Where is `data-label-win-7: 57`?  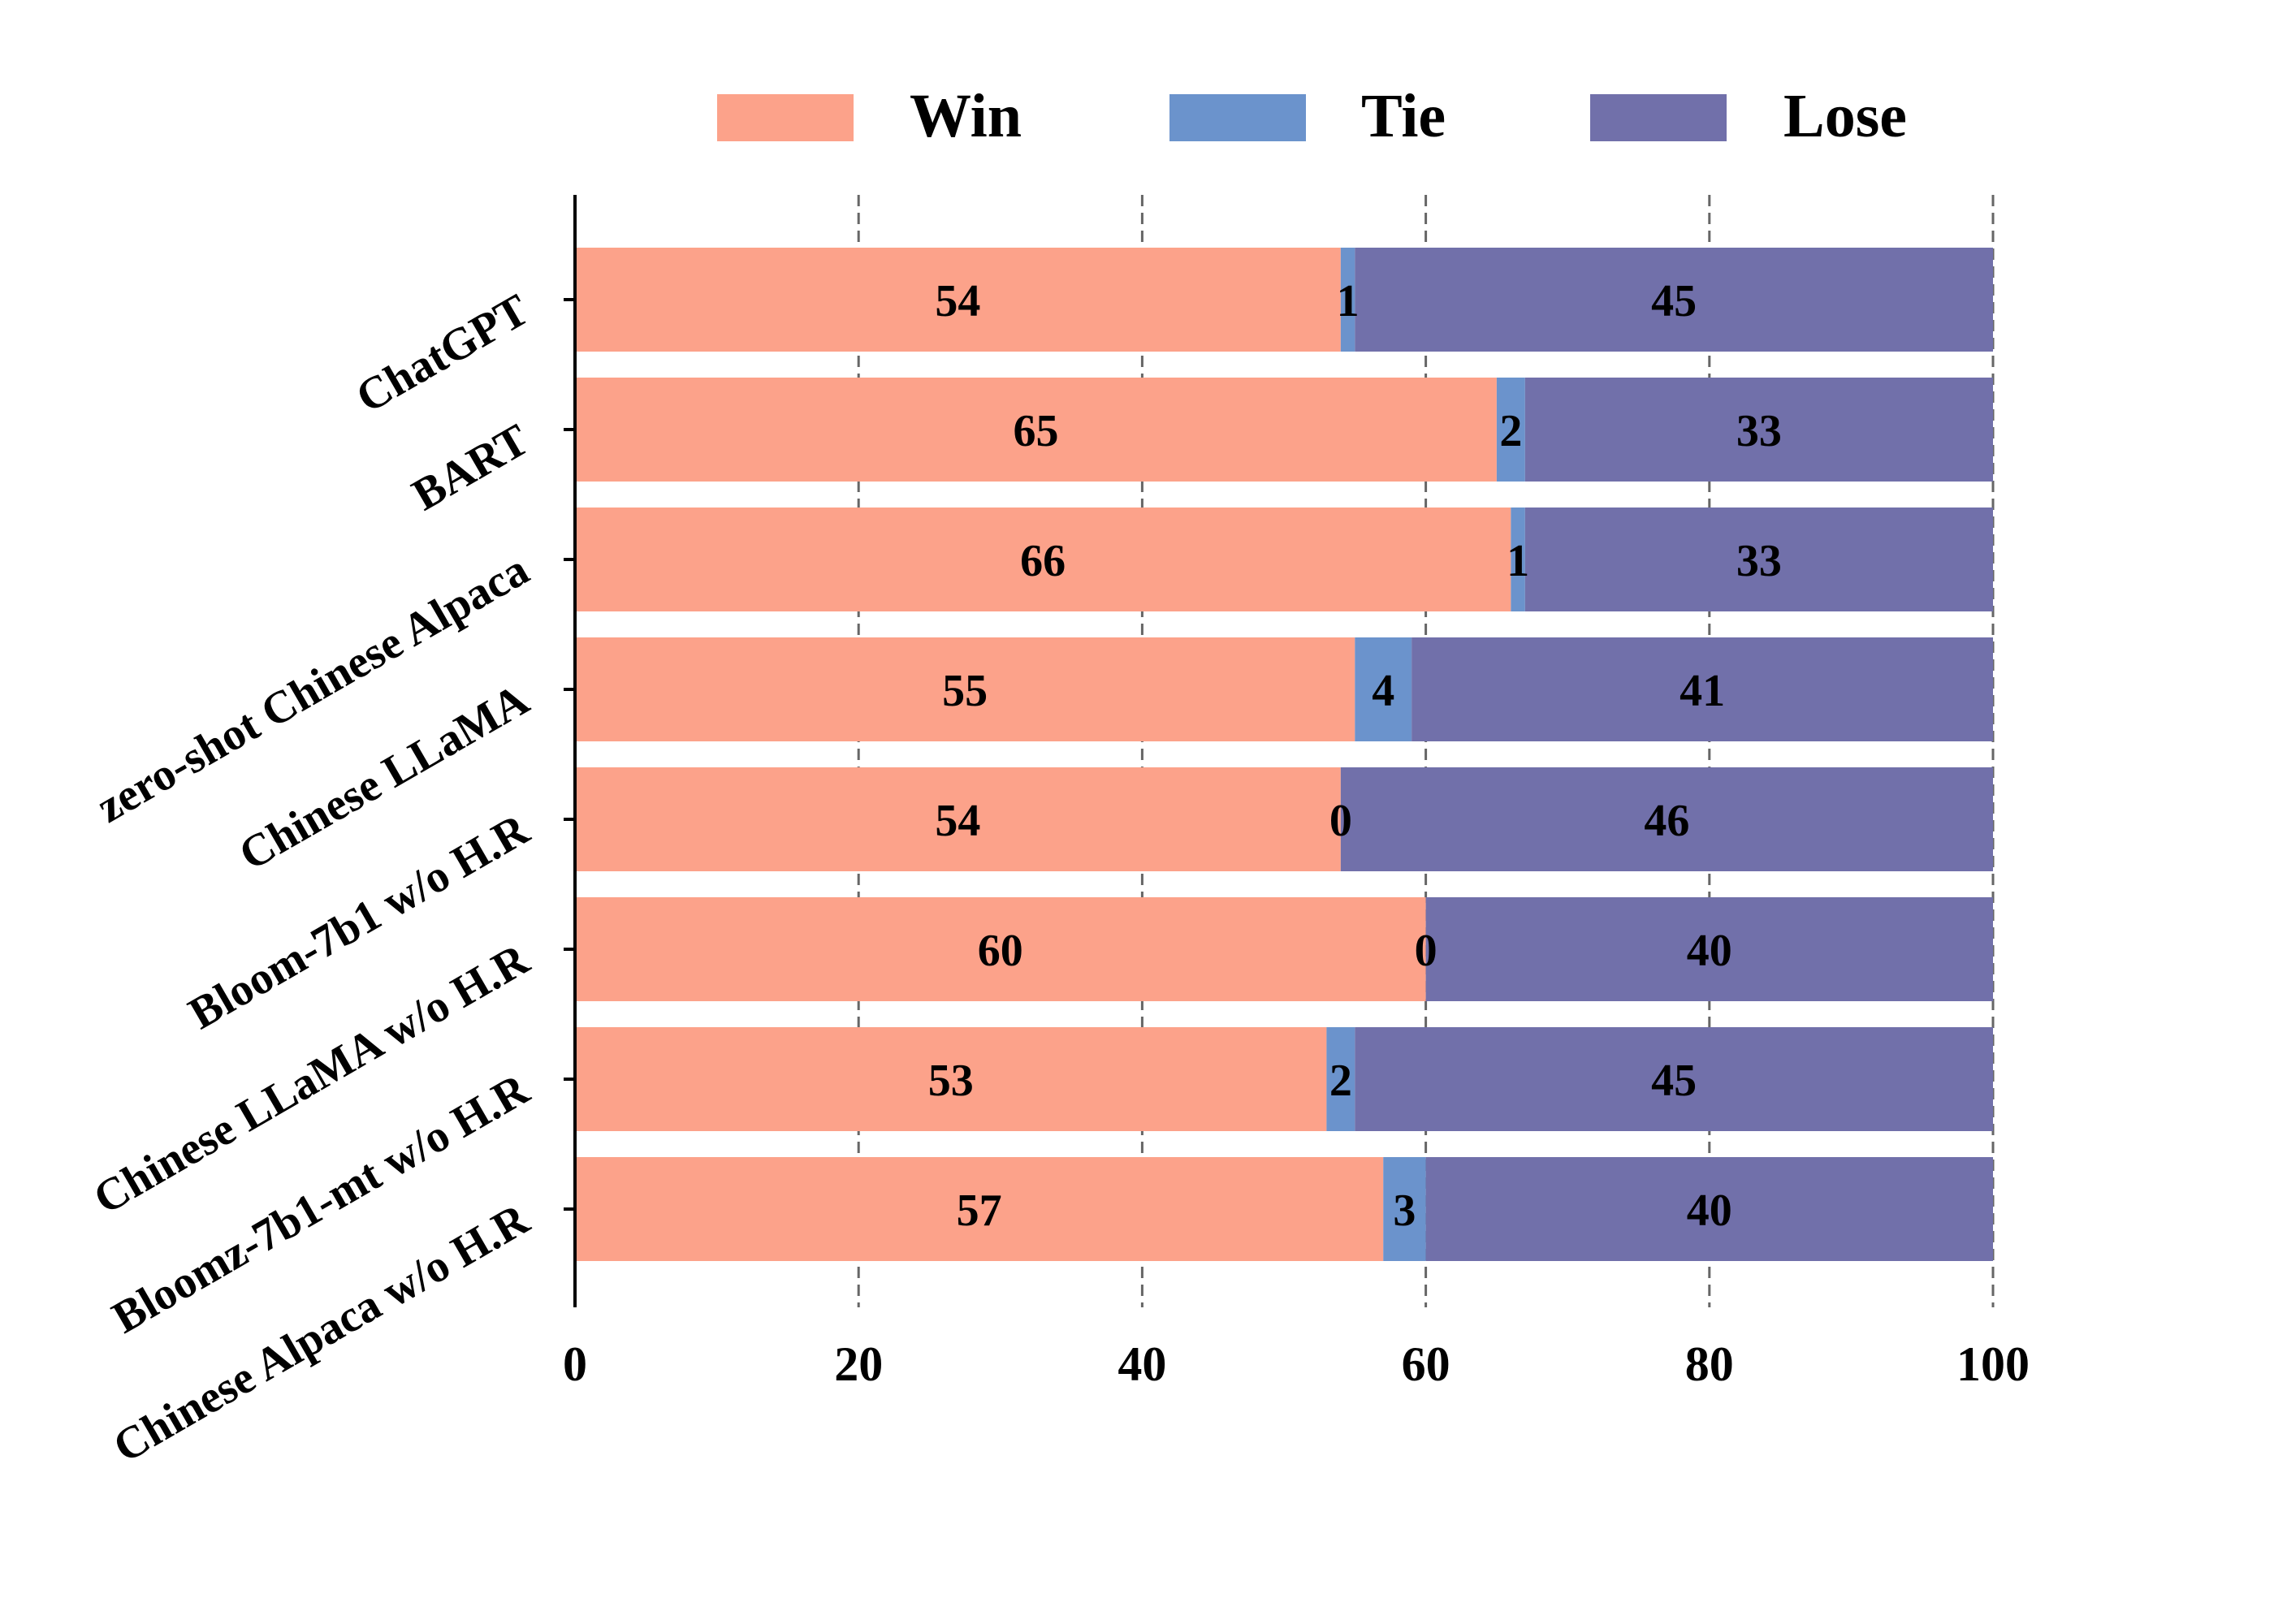
data-label-win-7: 57 is located at coordinates (980, 1211).